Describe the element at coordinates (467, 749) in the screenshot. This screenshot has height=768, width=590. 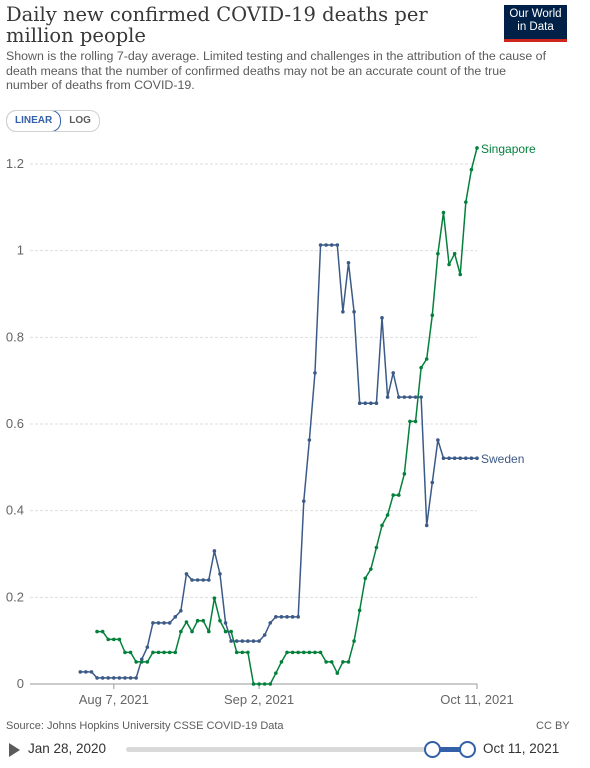
I see `timeline-end-handle` at that location.